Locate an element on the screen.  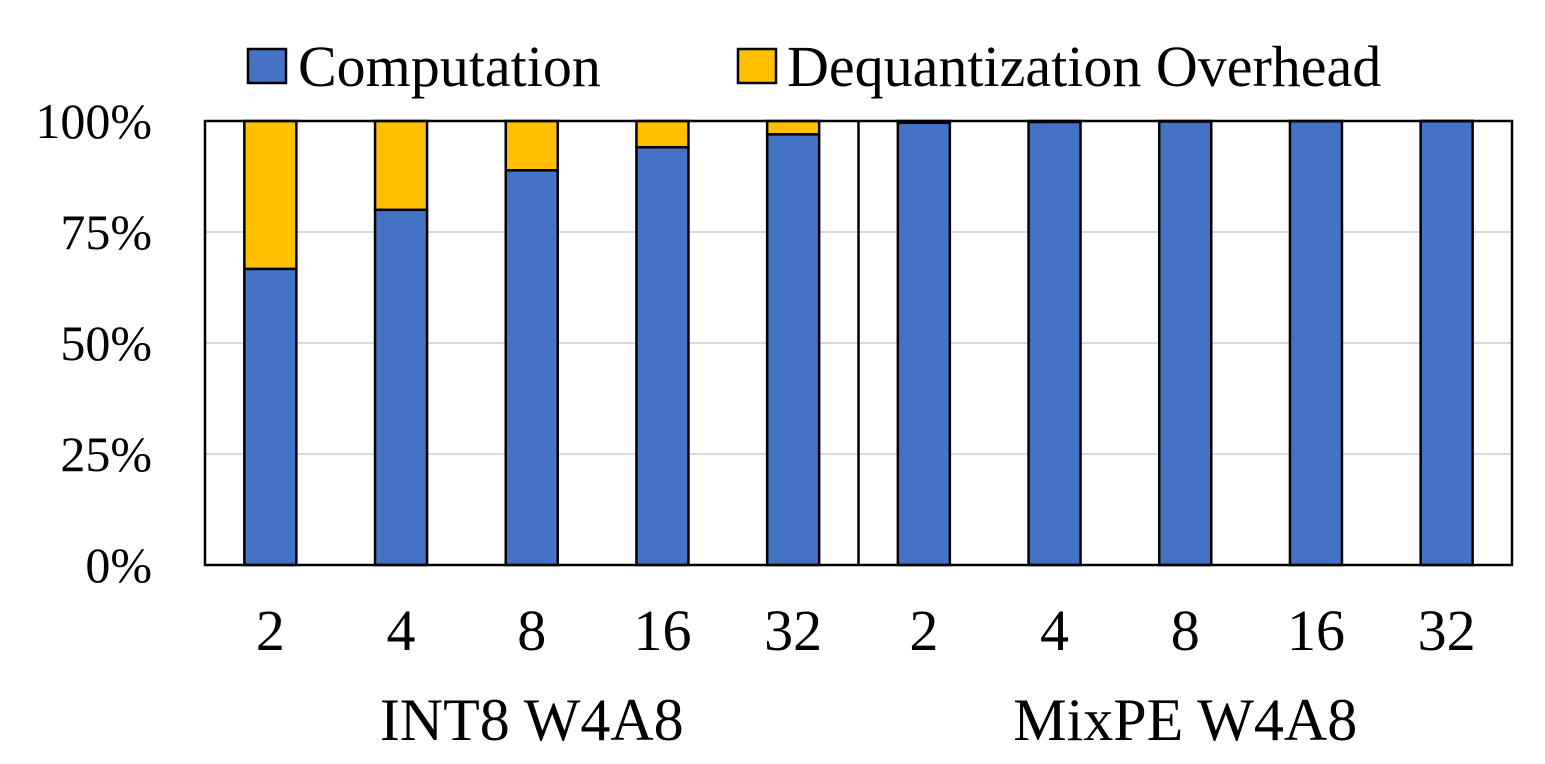
y-axis-ticks: 0% 25% 50% 75% 100% is located at coordinates (93, 343).